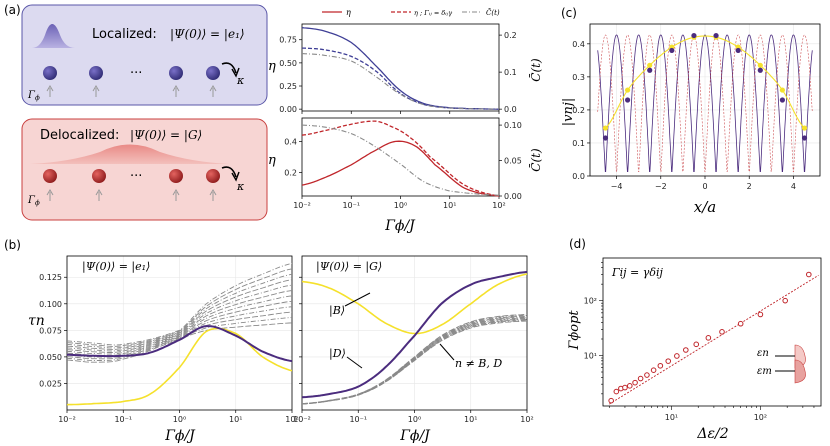 The height and width of the screenshot is (446, 830). I want to click on series-eta, so click(400, 168).